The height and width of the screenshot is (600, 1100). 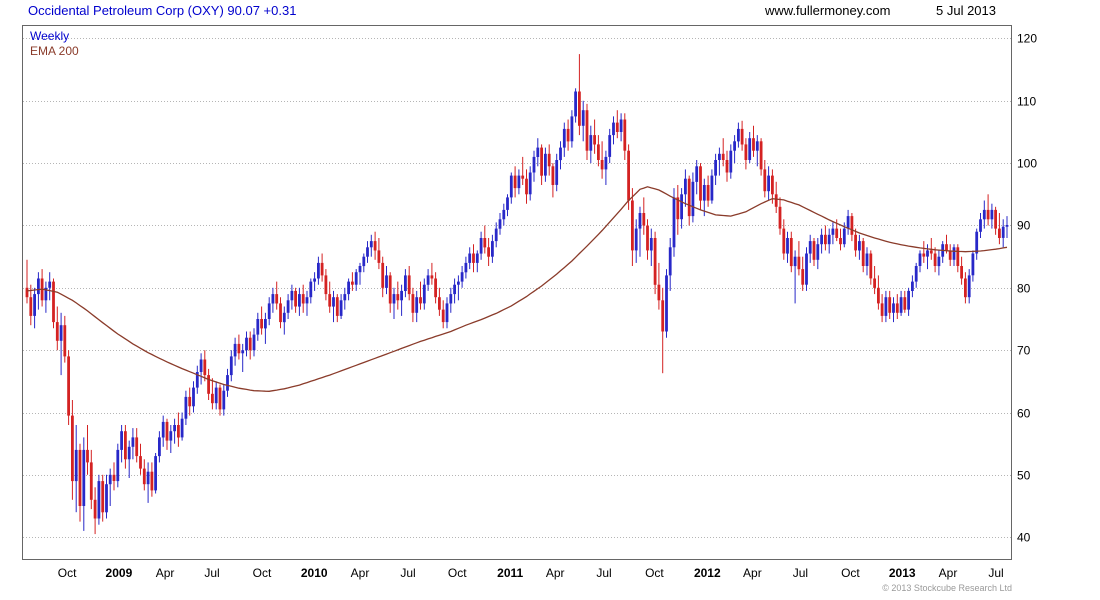 I want to click on y-axis-label: 70, so click(x=1024, y=351).